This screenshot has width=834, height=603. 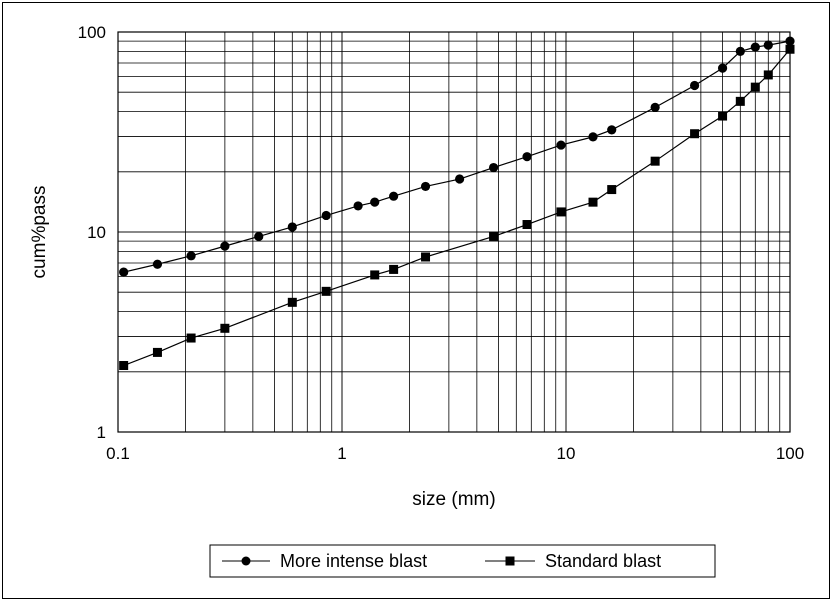 I want to click on x-axis-label: size (mm), so click(x=453, y=499).